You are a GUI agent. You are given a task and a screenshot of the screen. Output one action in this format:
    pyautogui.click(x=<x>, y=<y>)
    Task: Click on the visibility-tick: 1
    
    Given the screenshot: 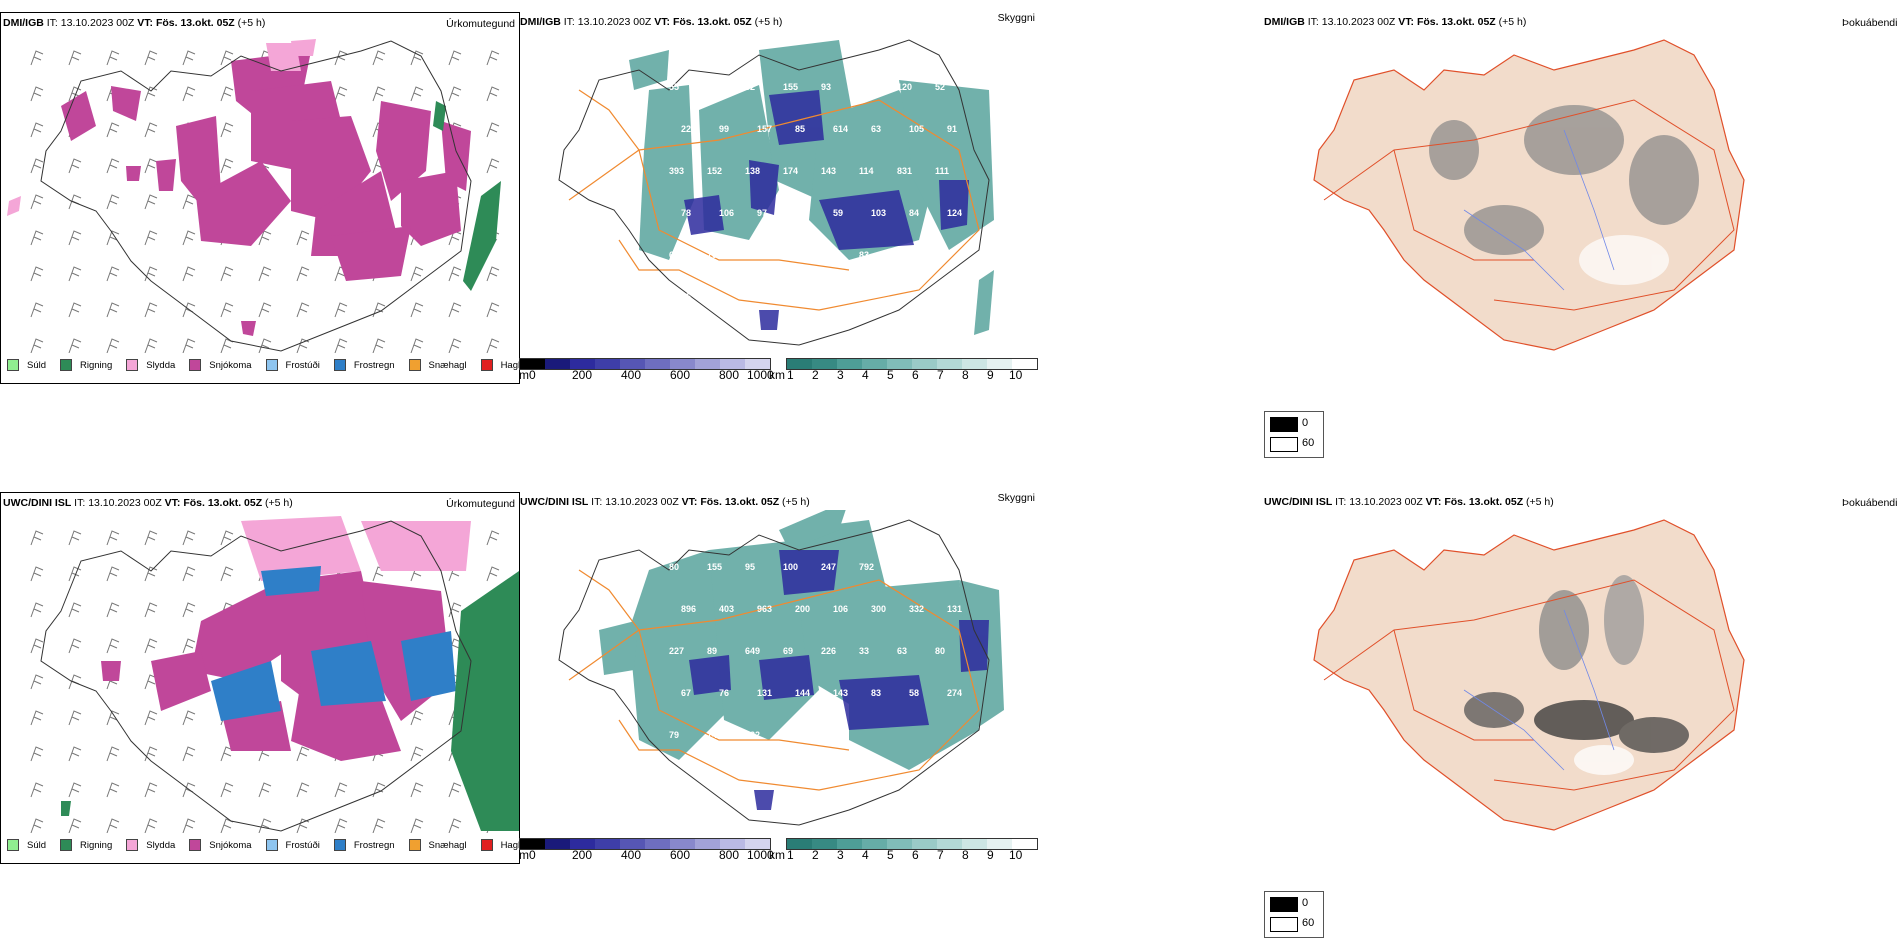 What is the action you would take?
    pyautogui.click(x=790, y=375)
    